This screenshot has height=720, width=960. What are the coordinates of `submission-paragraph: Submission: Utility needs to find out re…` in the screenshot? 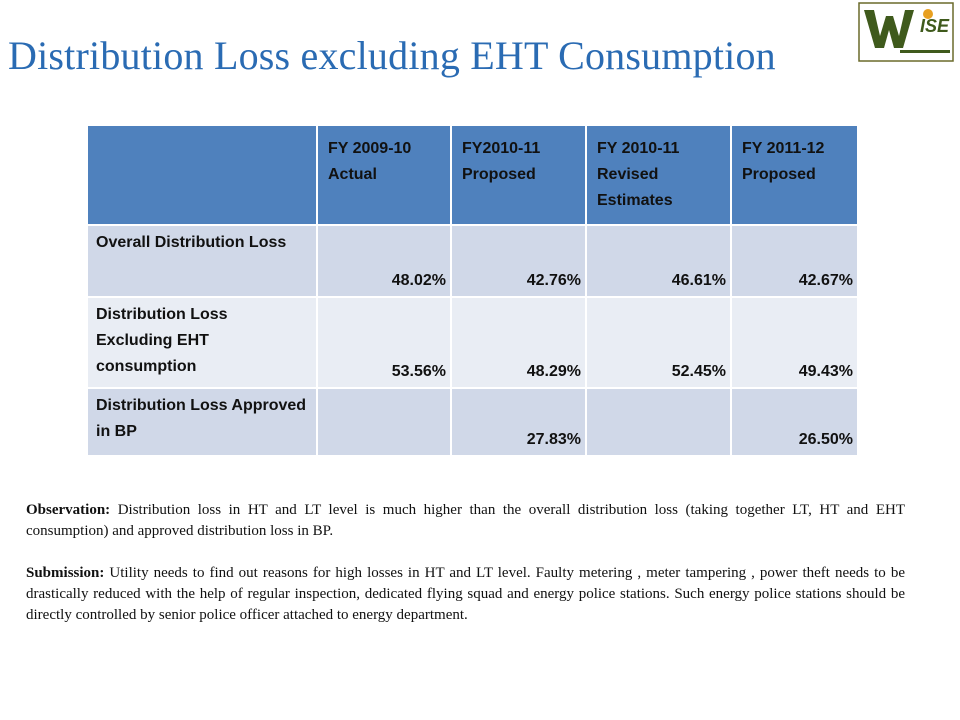 It's located at (465, 594).